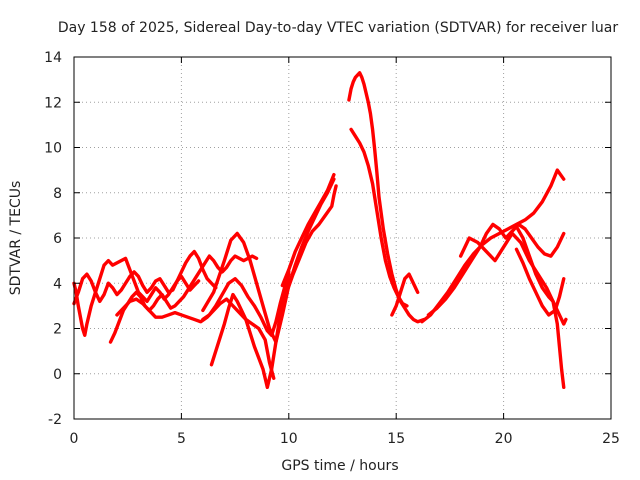 The image size is (640, 480). Describe the element at coordinates (53, 103) in the screenshot. I see `y-tick-label: 12` at that location.